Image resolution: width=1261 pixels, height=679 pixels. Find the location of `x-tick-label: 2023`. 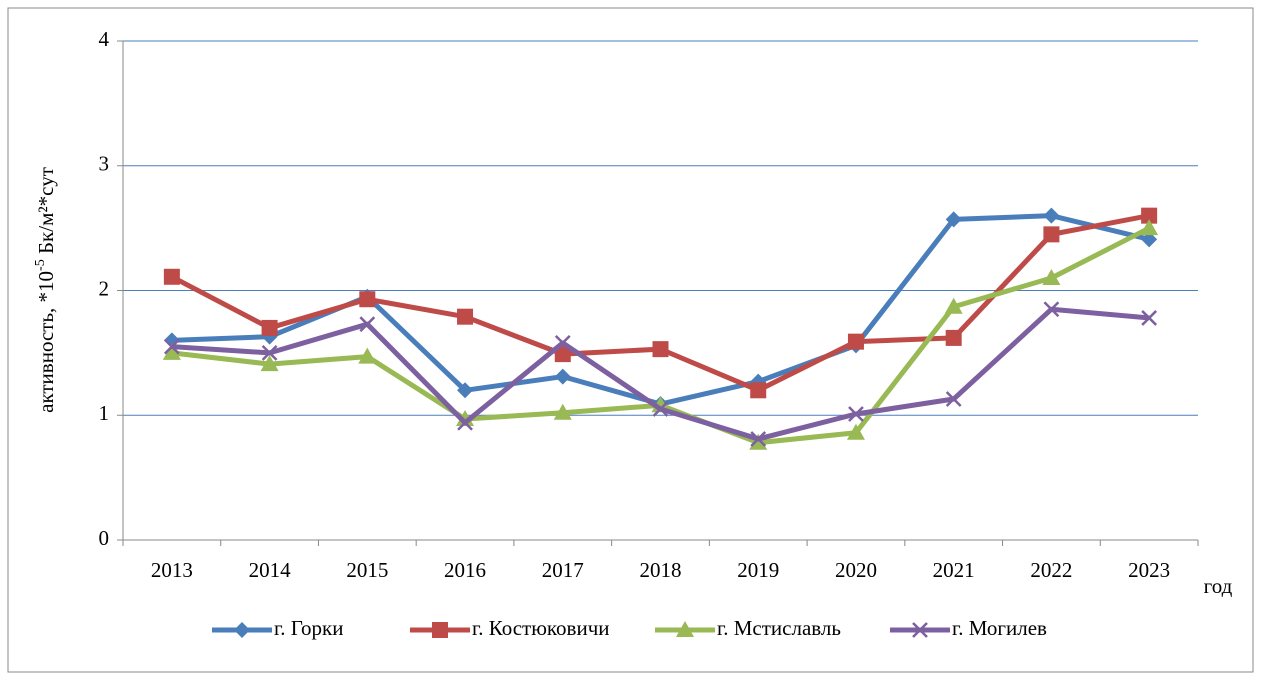

x-tick-label: 2023 is located at coordinates (1149, 570).